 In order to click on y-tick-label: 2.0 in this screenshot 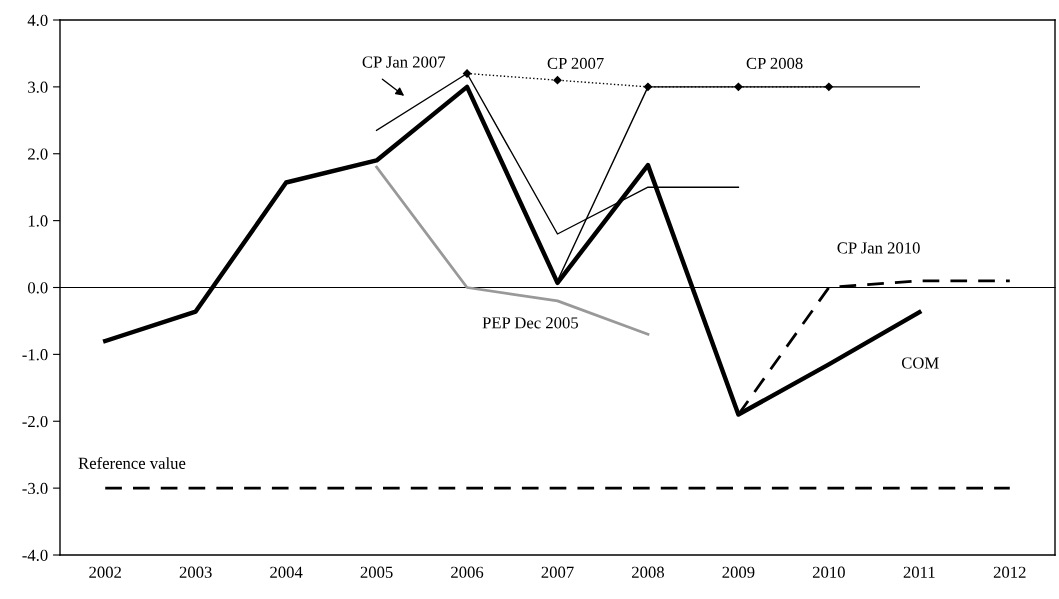, I will do `click(38, 154)`.